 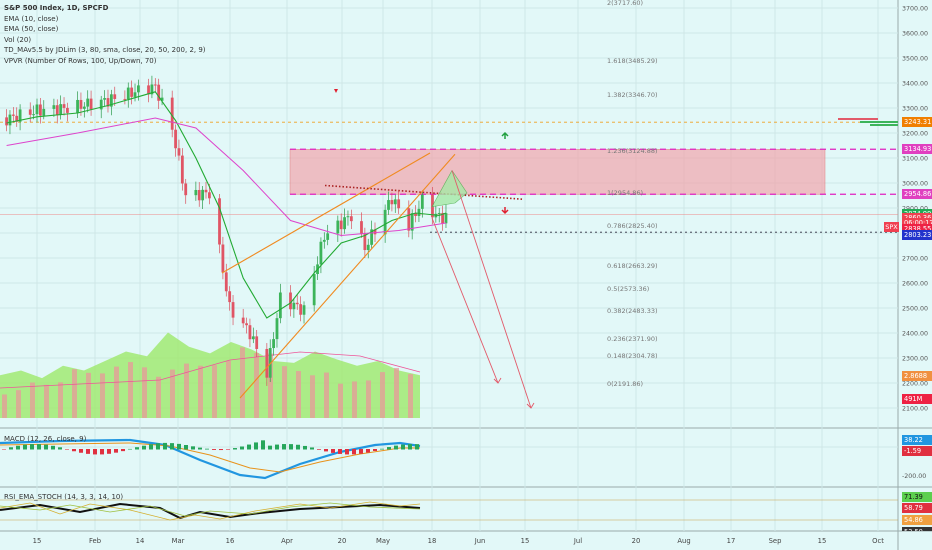 What do you see at coordinates (505, 211) in the screenshot?
I see `down-arrow-icon` at bounding box center [505, 211].